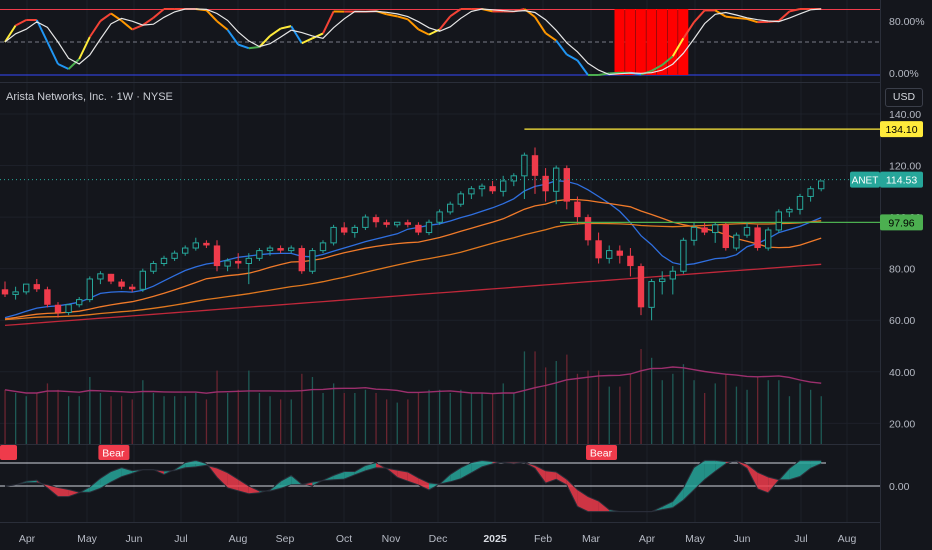 This screenshot has height=550, width=932. I want to click on time-axis-label: Feb, so click(543, 539).